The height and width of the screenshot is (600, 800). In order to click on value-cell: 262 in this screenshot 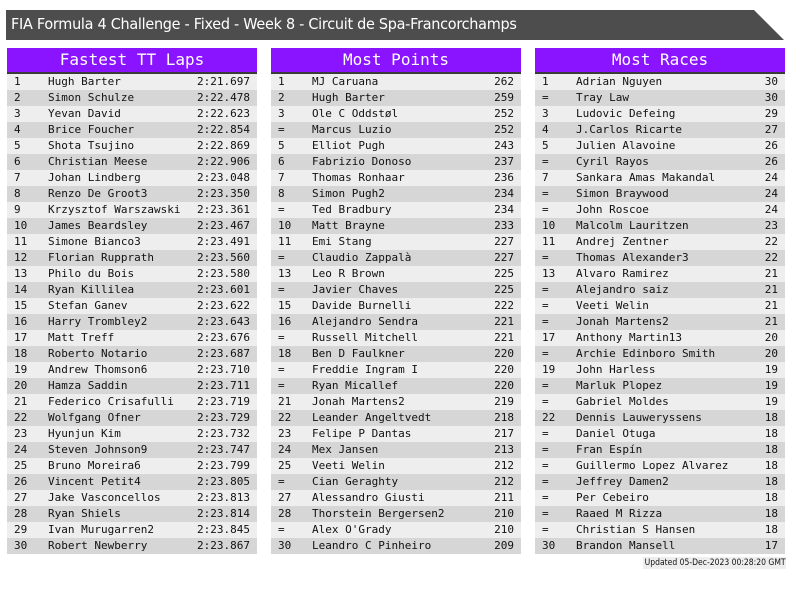, I will do `click(504, 81)`.